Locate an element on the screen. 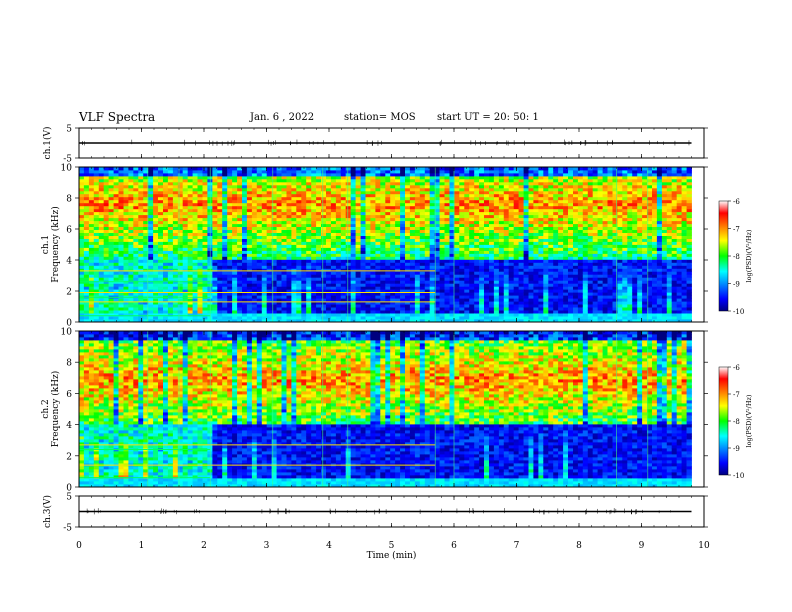 Image resolution: width=792 pixels, height=612 pixels. y-tick-label: 5 is located at coordinates (69, 130).